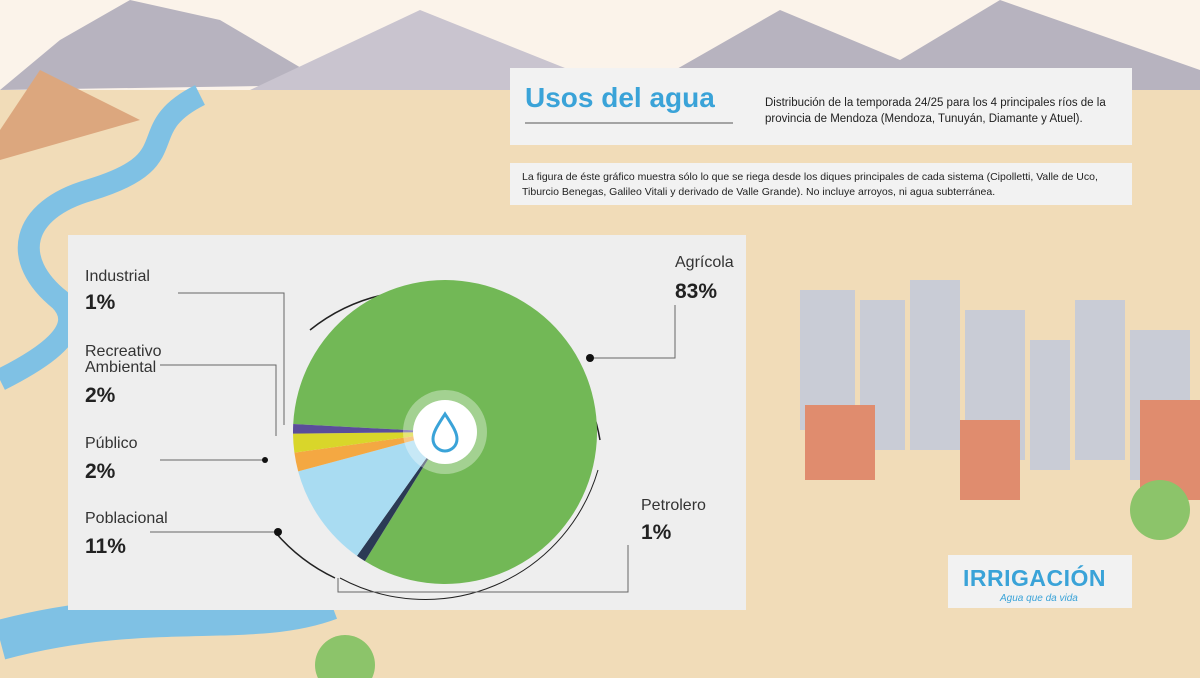  What do you see at coordinates (696, 291) in the screenshot?
I see `slice-value: 83%` at bounding box center [696, 291].